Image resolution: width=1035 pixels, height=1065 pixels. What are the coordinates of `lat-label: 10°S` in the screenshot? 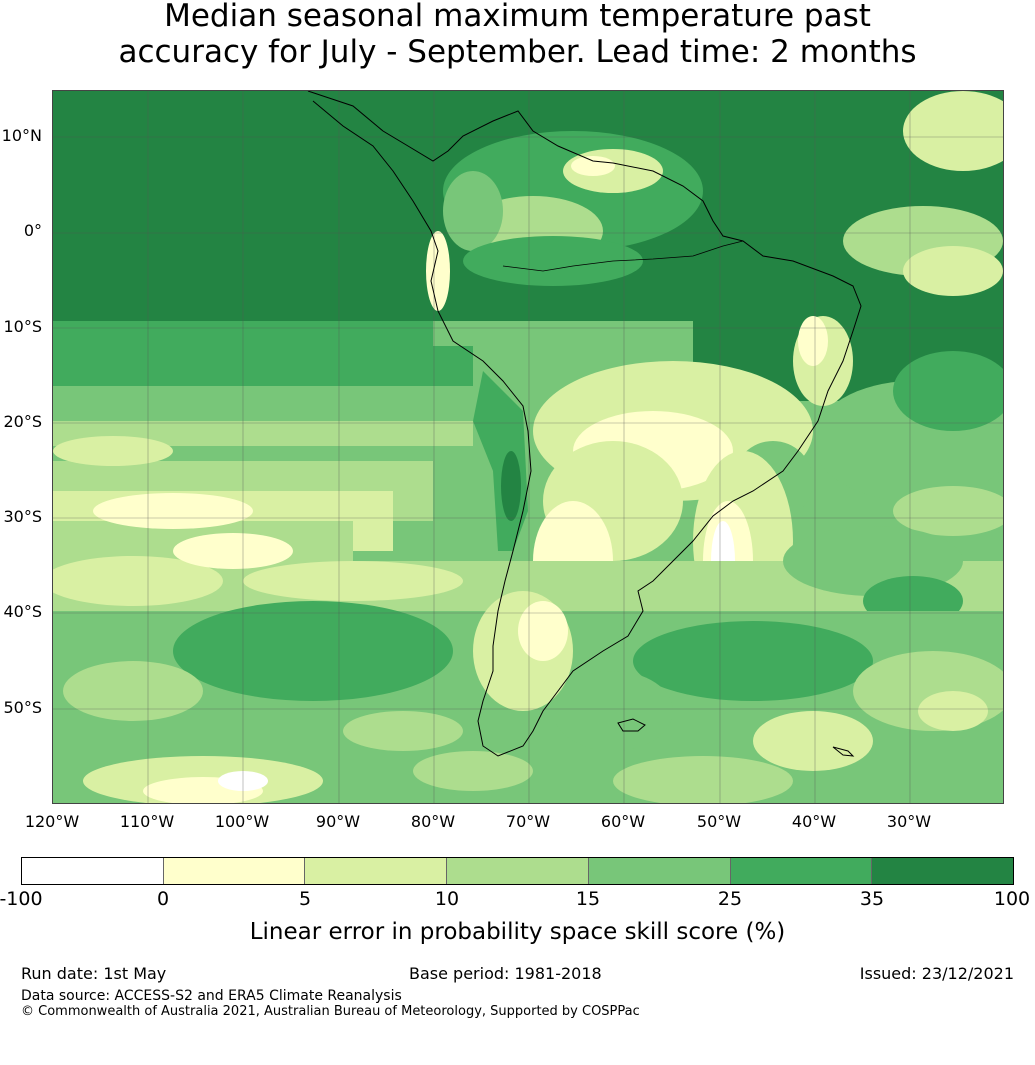 It's located at (22, 326).